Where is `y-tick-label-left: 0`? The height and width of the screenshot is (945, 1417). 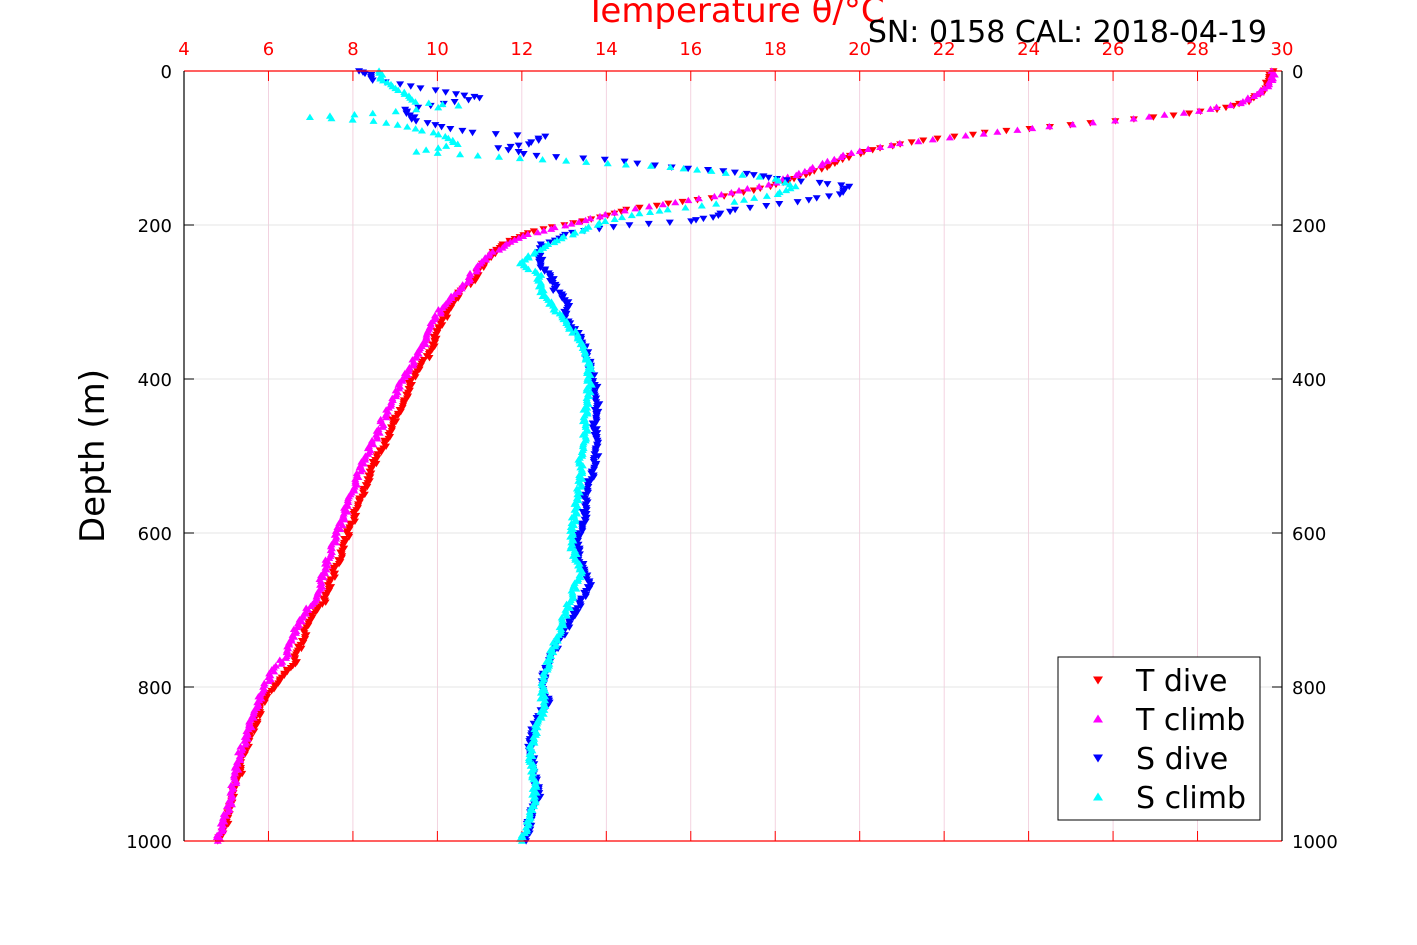
y-tick-label-left: 0 is located at coordinates (166, 72).